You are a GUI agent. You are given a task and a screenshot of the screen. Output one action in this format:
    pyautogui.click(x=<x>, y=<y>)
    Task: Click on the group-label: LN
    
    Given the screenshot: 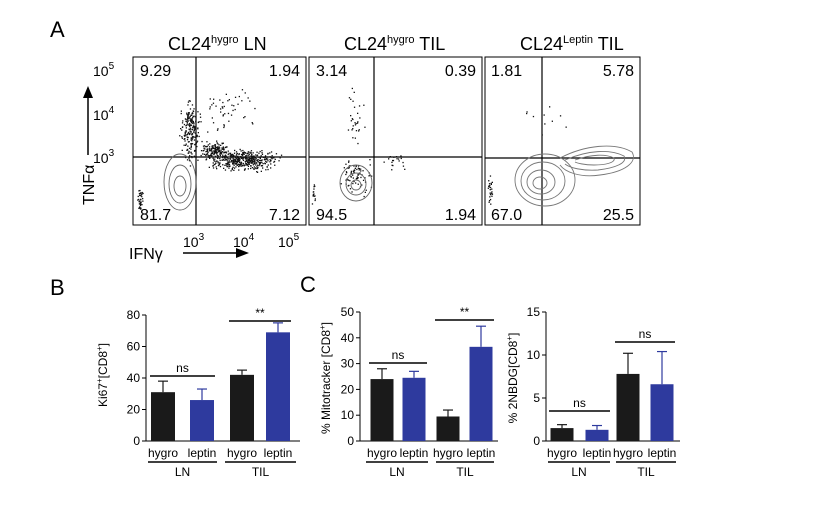 What is the action you would take?
    pyautogui.click(x=578, y=472)
    